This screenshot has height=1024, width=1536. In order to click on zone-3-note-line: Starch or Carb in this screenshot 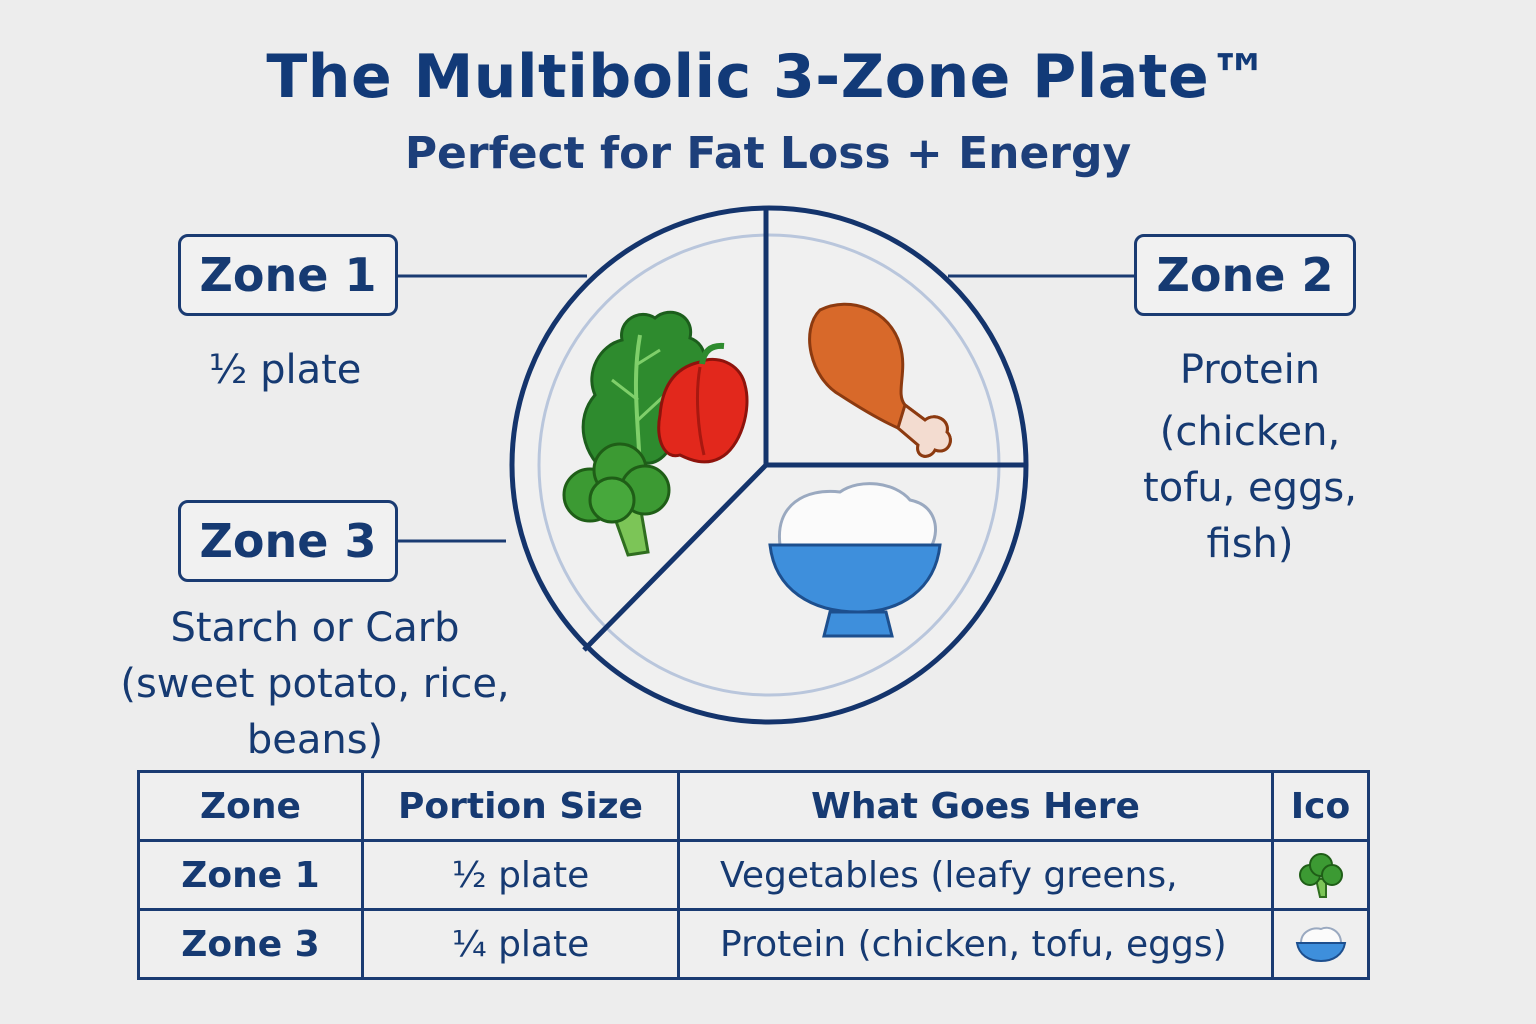, I will do `click(315, 628)`.